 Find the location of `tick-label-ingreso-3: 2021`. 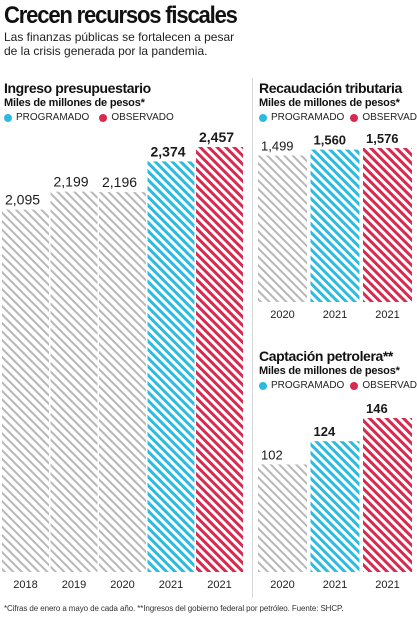

tick-label-ingreso-3: 2021 is located at coordinates (171, 585).